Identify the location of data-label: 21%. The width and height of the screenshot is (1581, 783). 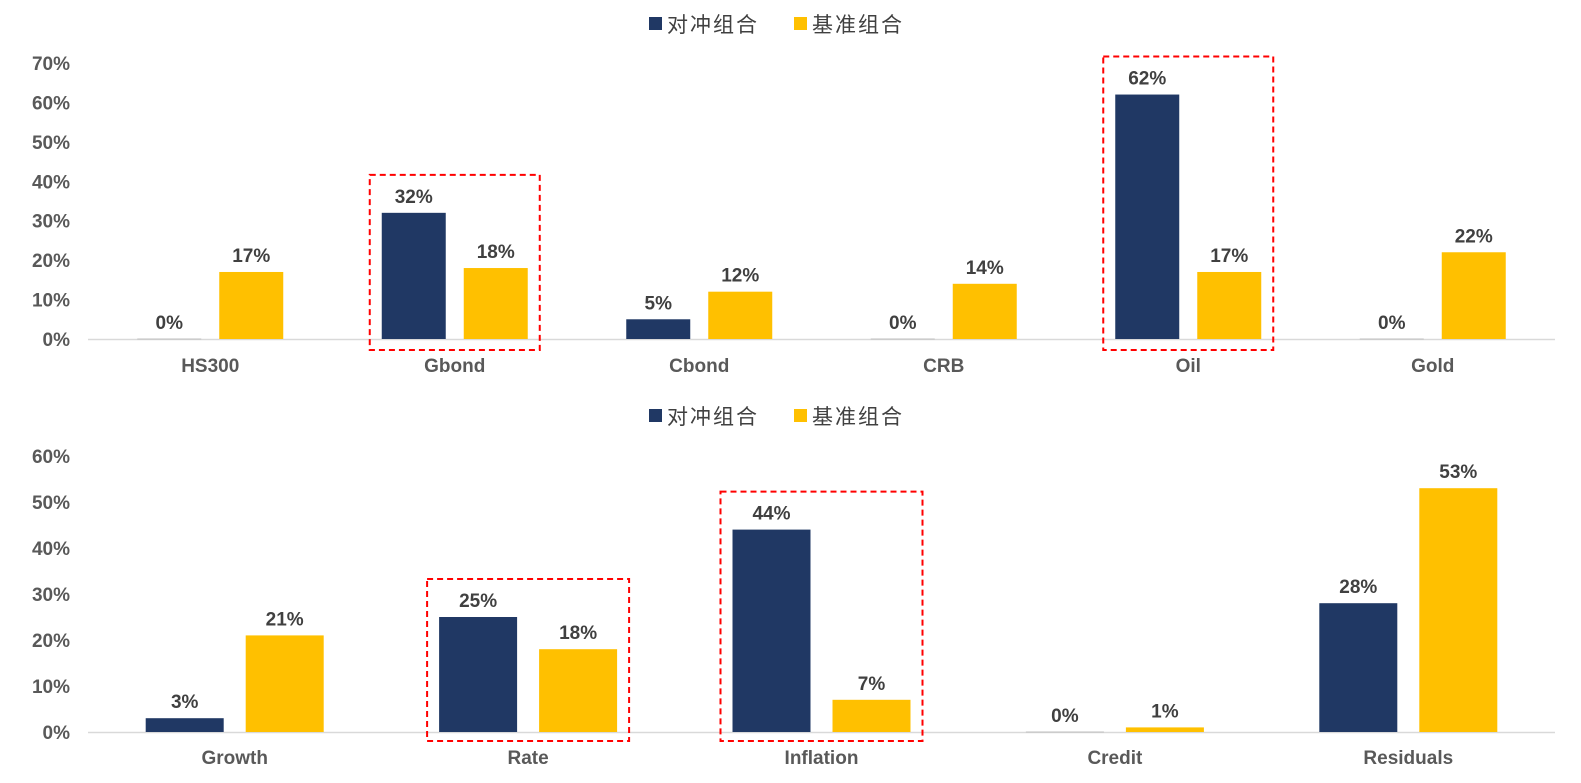
(285, 619).